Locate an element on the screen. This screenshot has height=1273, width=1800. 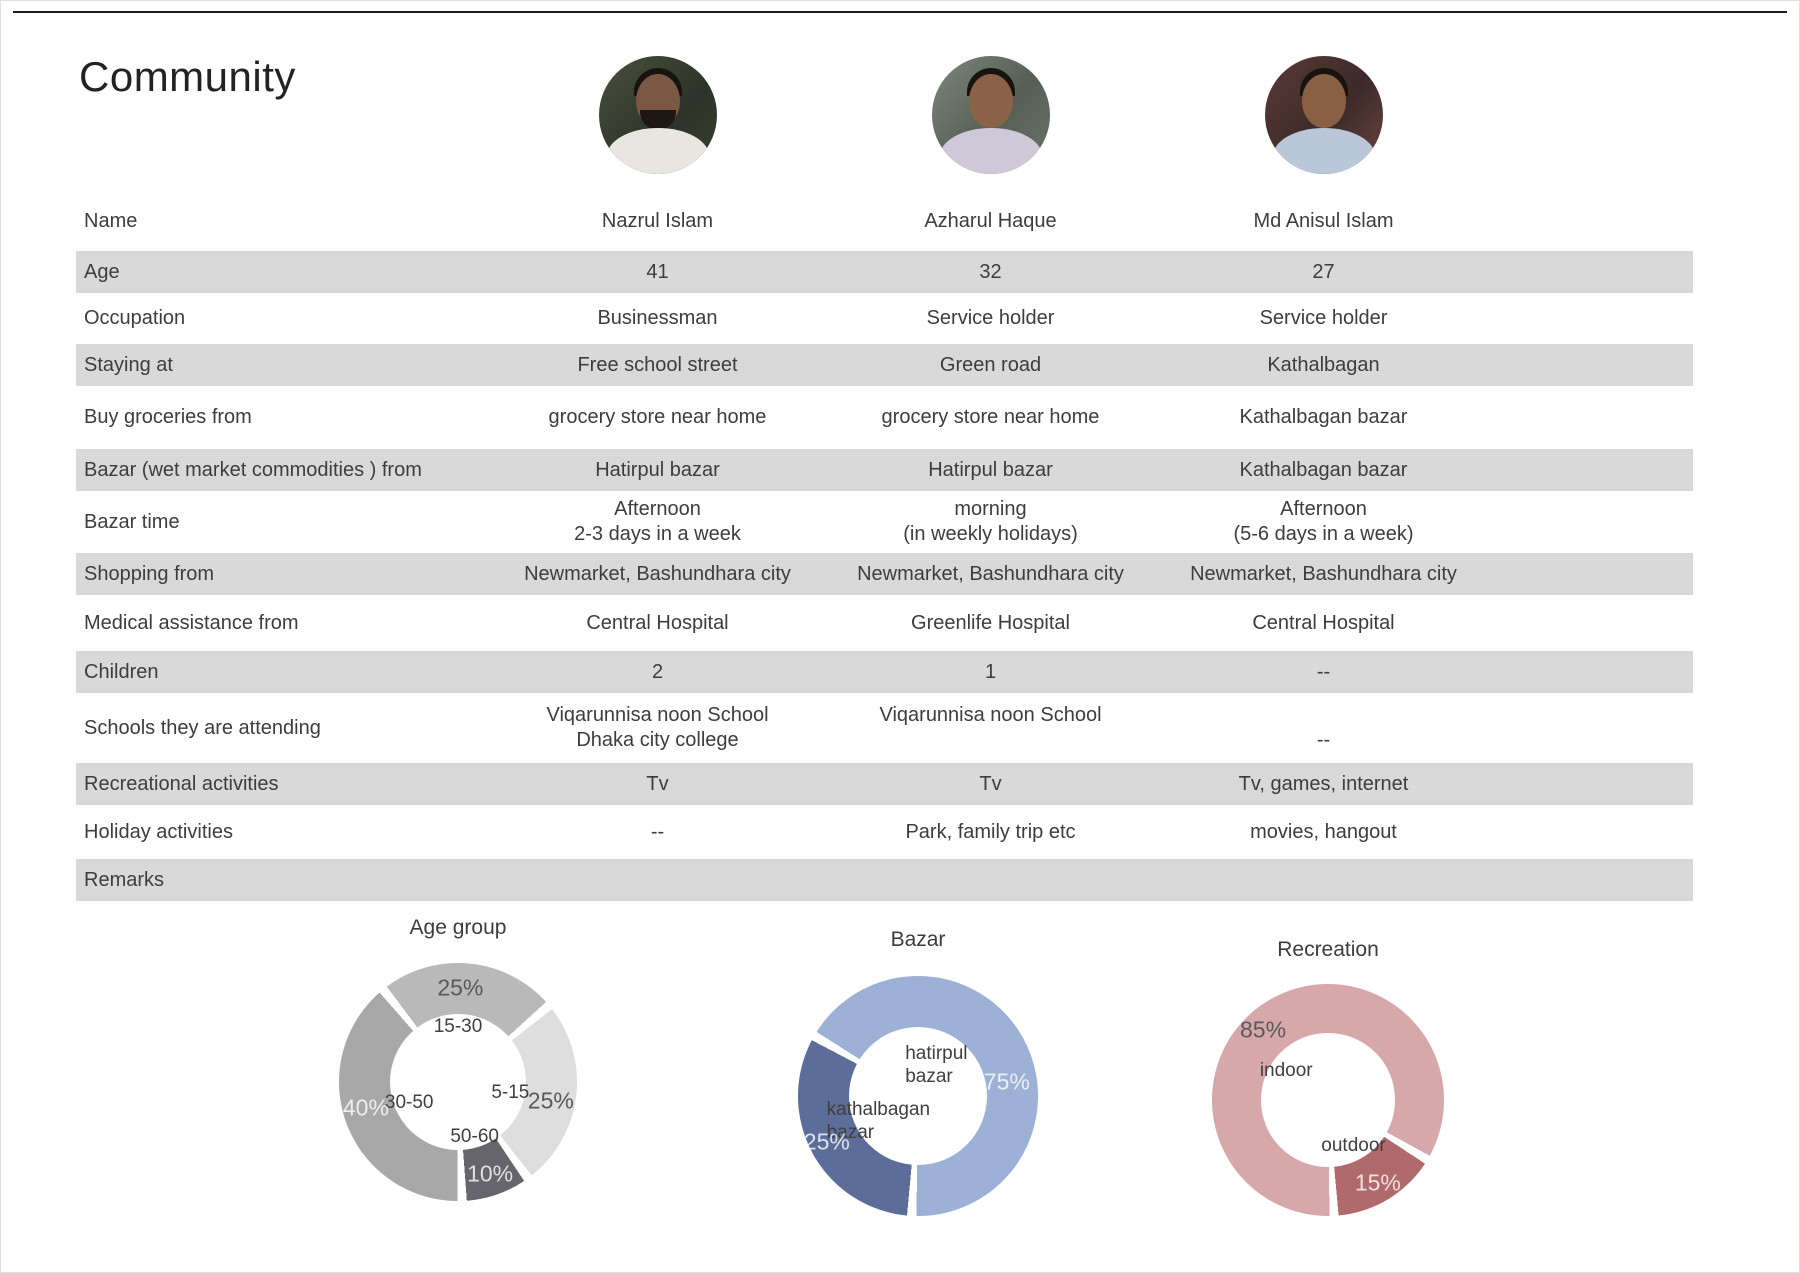
cell-value: 1 is located at coordinates (990, 671).